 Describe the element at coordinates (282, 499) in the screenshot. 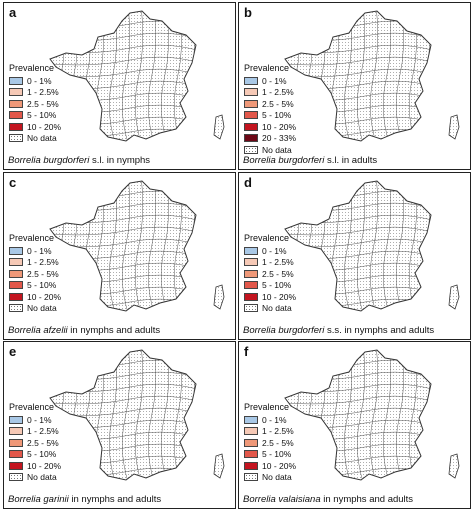

I see `caption-species: Borrelia valaisiana` at that location.